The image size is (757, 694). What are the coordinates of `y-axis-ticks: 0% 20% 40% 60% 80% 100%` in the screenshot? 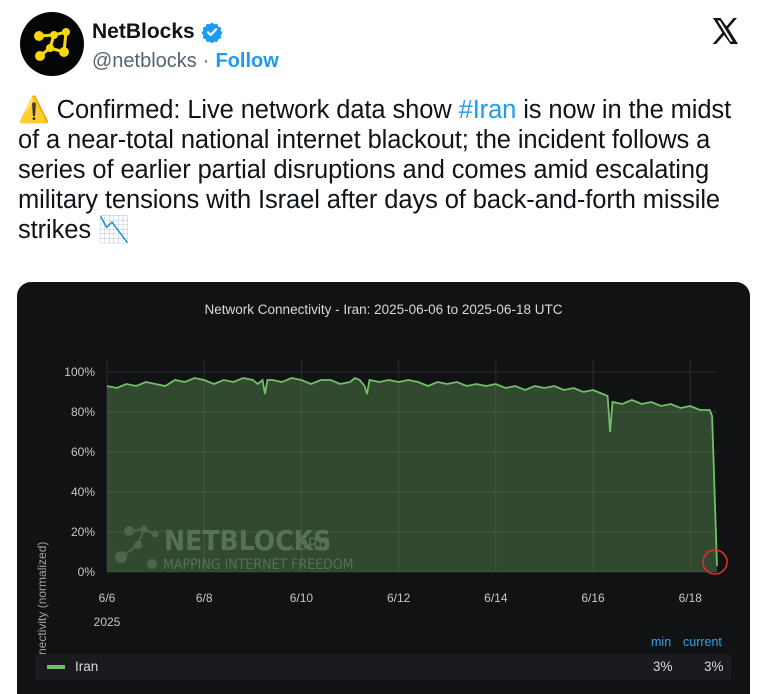 It's located at (79, 472).